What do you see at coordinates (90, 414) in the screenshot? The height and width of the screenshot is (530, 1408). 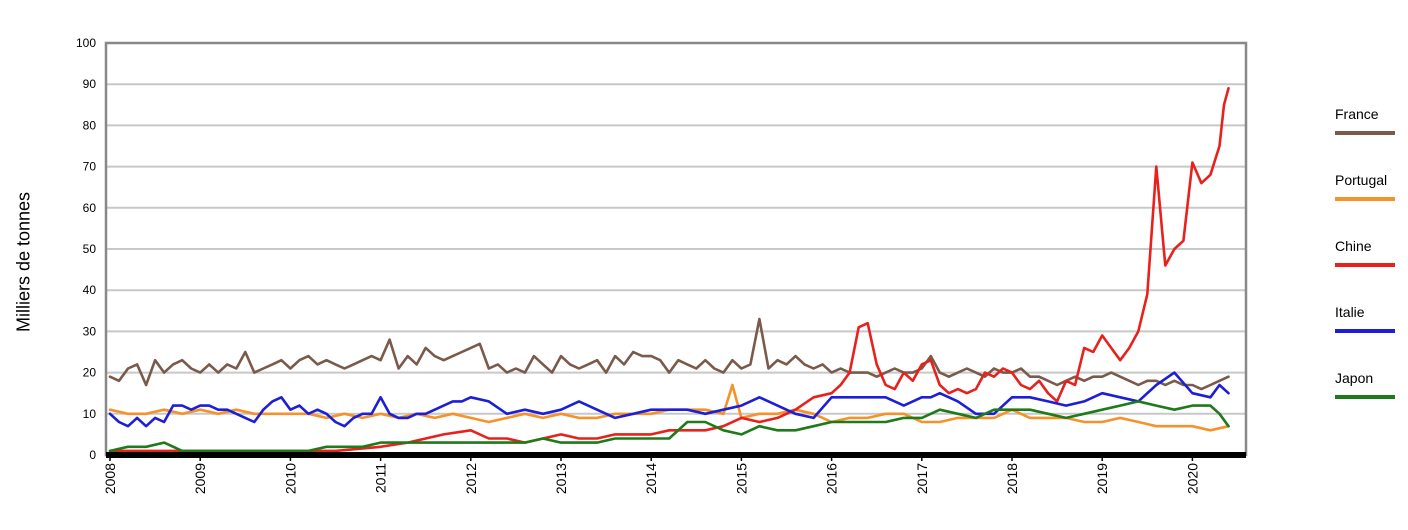 I see `y-tick-label: 10` at bounding box center [90, 414].